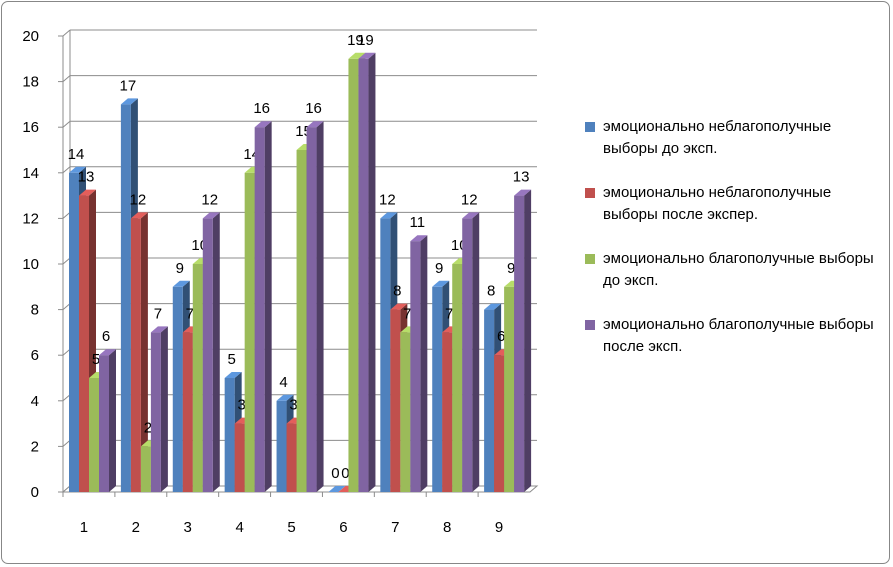 The width and height of the screenshot is (893, 567). I want to click on bar-s3-c9, so click(509, 389).